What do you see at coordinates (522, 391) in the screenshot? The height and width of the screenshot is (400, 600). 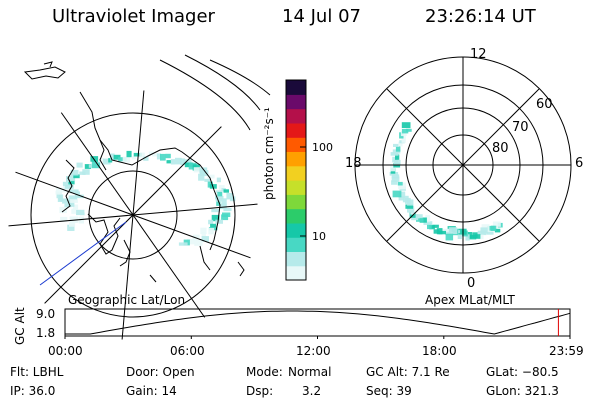 I see `info-glon: GLon: 321.3` at bounding box center [522, 391].